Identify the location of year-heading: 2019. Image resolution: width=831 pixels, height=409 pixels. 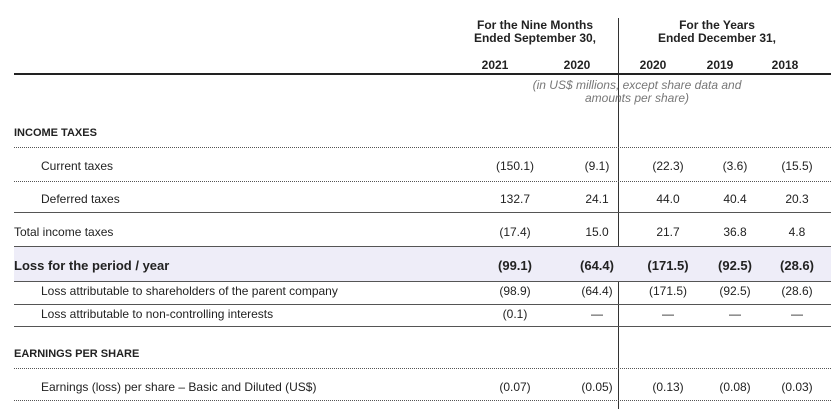
(720, 65).